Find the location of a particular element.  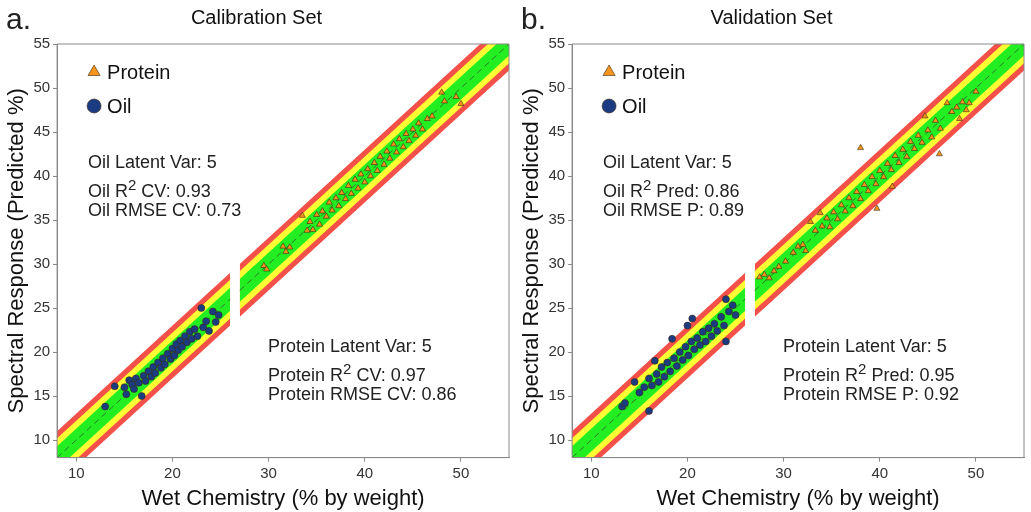

annotation: Oil RMSE P: 0.89 is located at coordinates (674, 210).